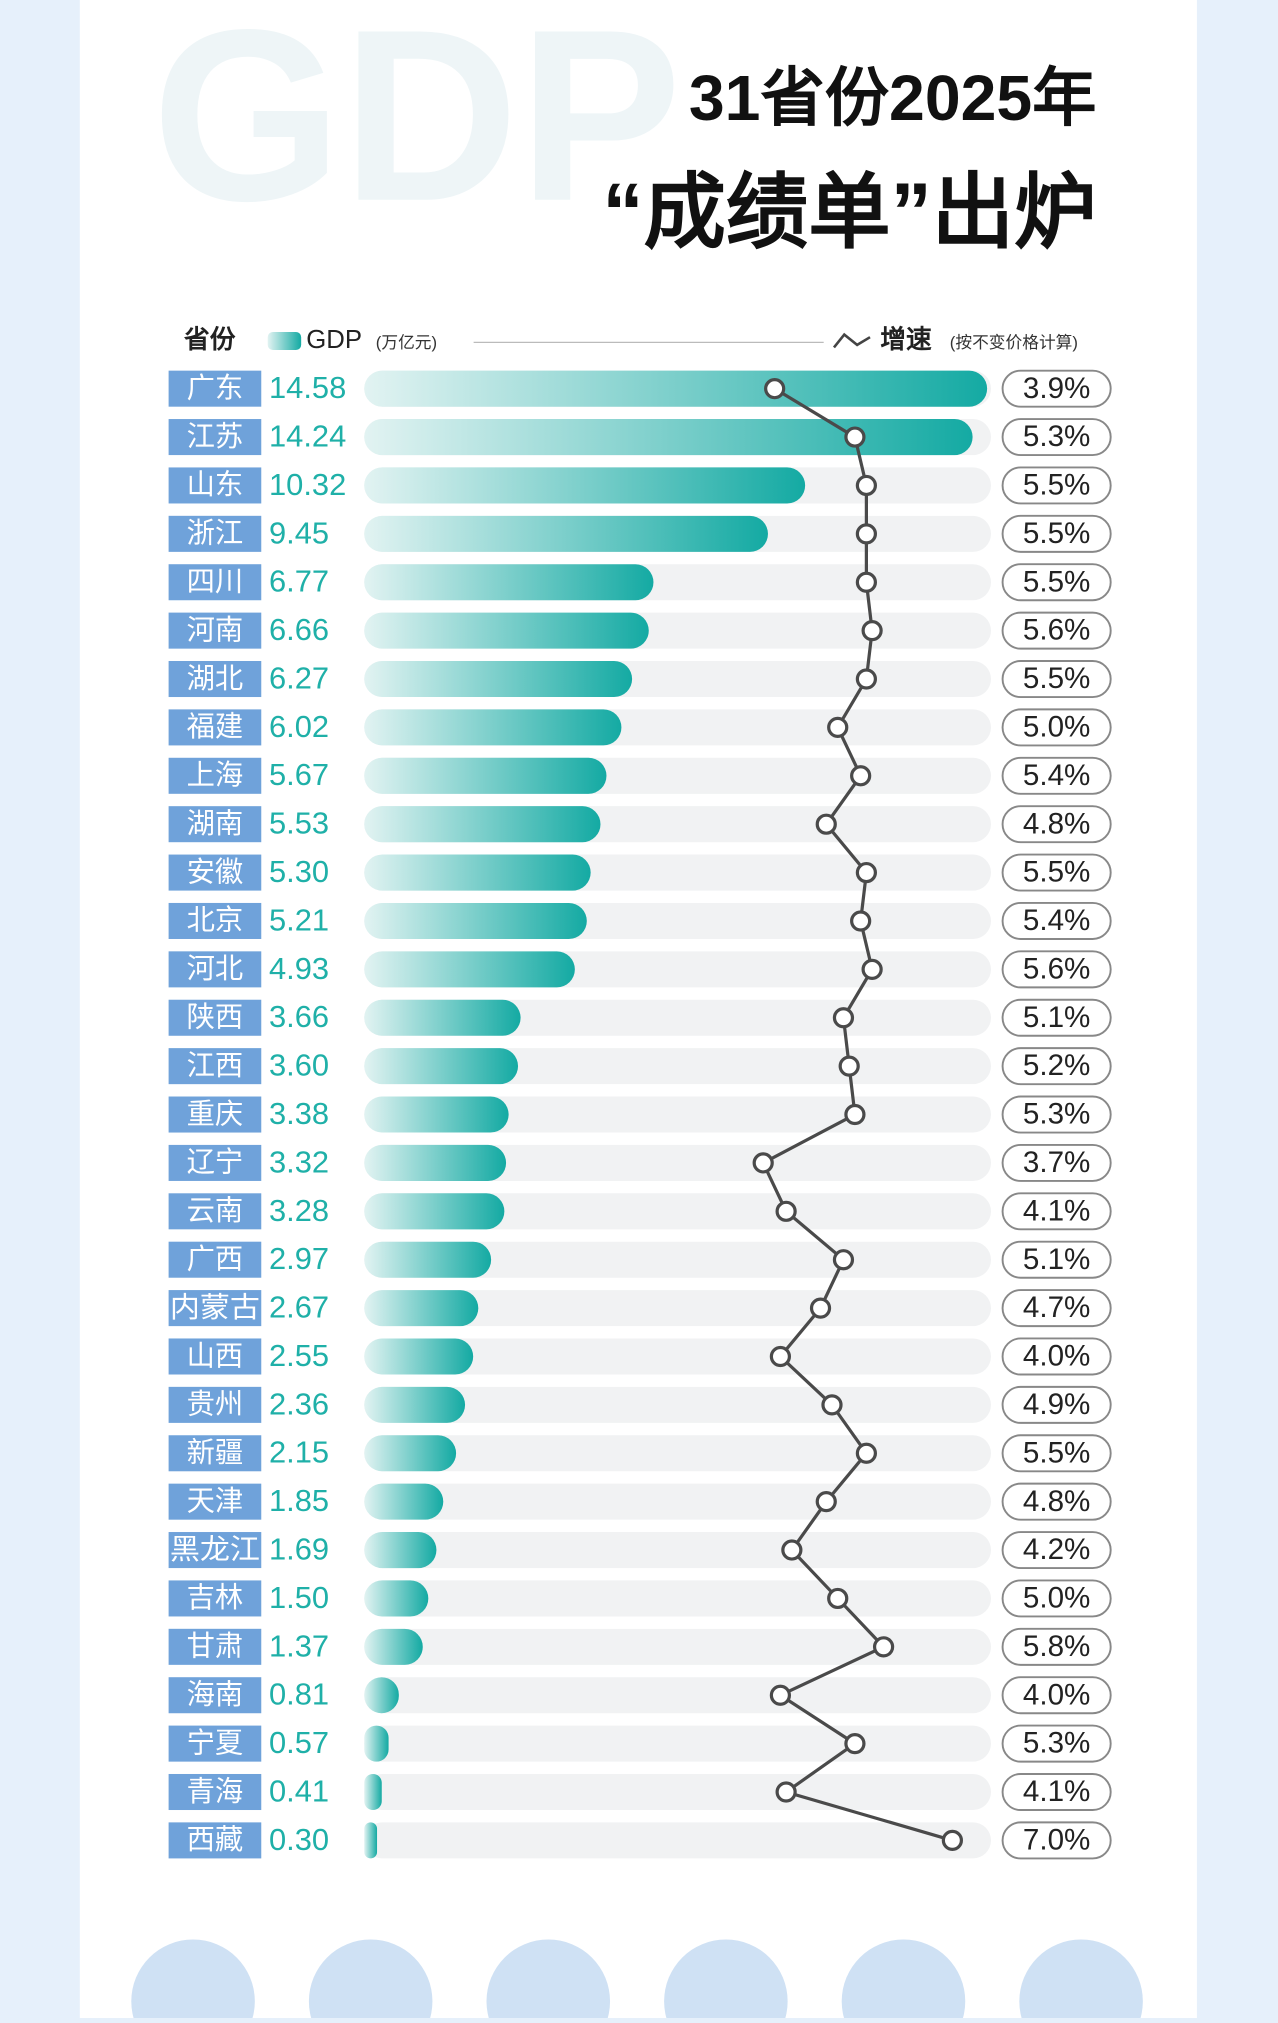 Image resolution: width=1278 pixels, height=2023 pixels. Describe the element at coordinates (215, 726) in the screenshot. I see `category-label: 福建` at that location.